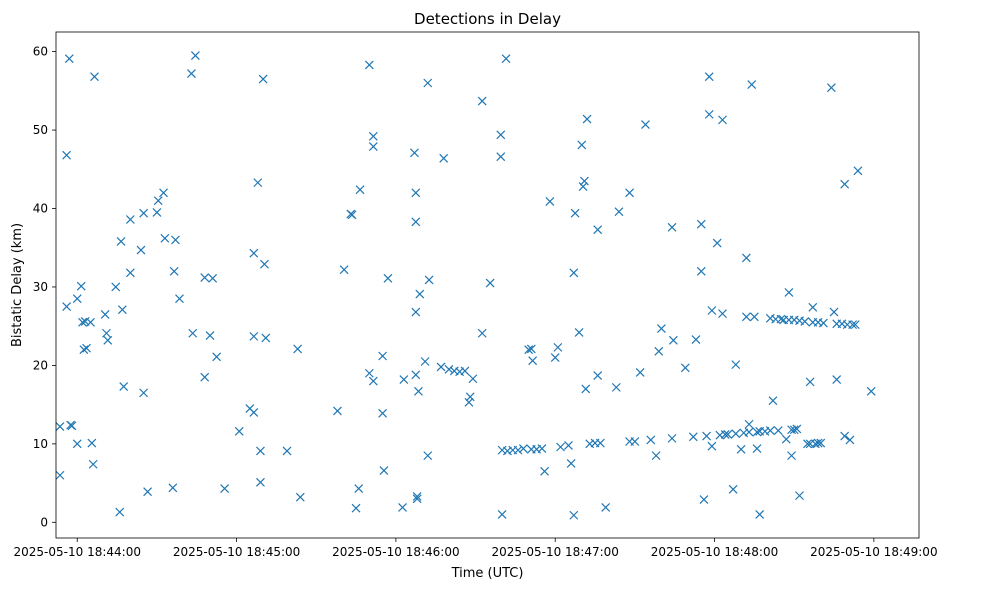  Describe the element at coordinates (40, 130) in the screenshot. I see `y-tick-label: 50` at that location.